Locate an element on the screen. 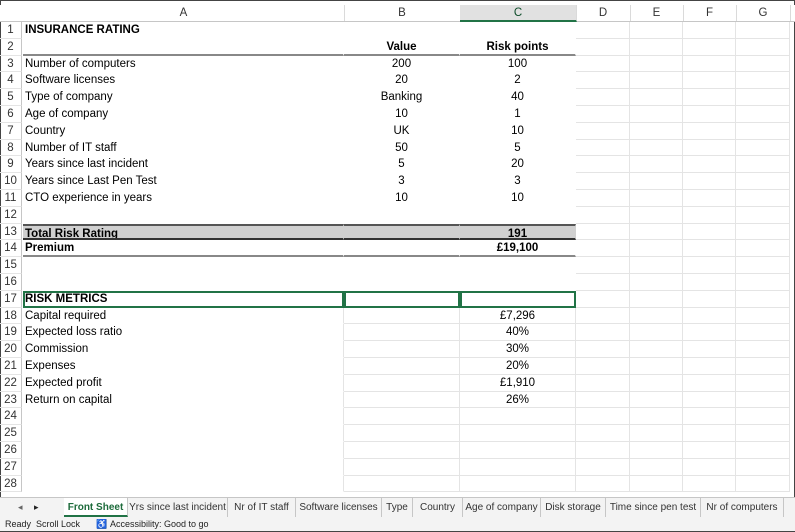 Image resolution: width=795 pixels, height=532 pixels. cell-a18: Capital required is located at coordinates (183, 316).